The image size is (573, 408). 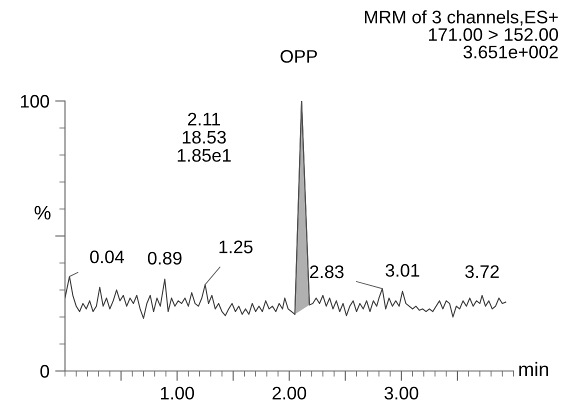 What do you see at coordinates (165, 258) in the screenshot?
I see `annotation: 0.89` at bounding box center [165, 258].